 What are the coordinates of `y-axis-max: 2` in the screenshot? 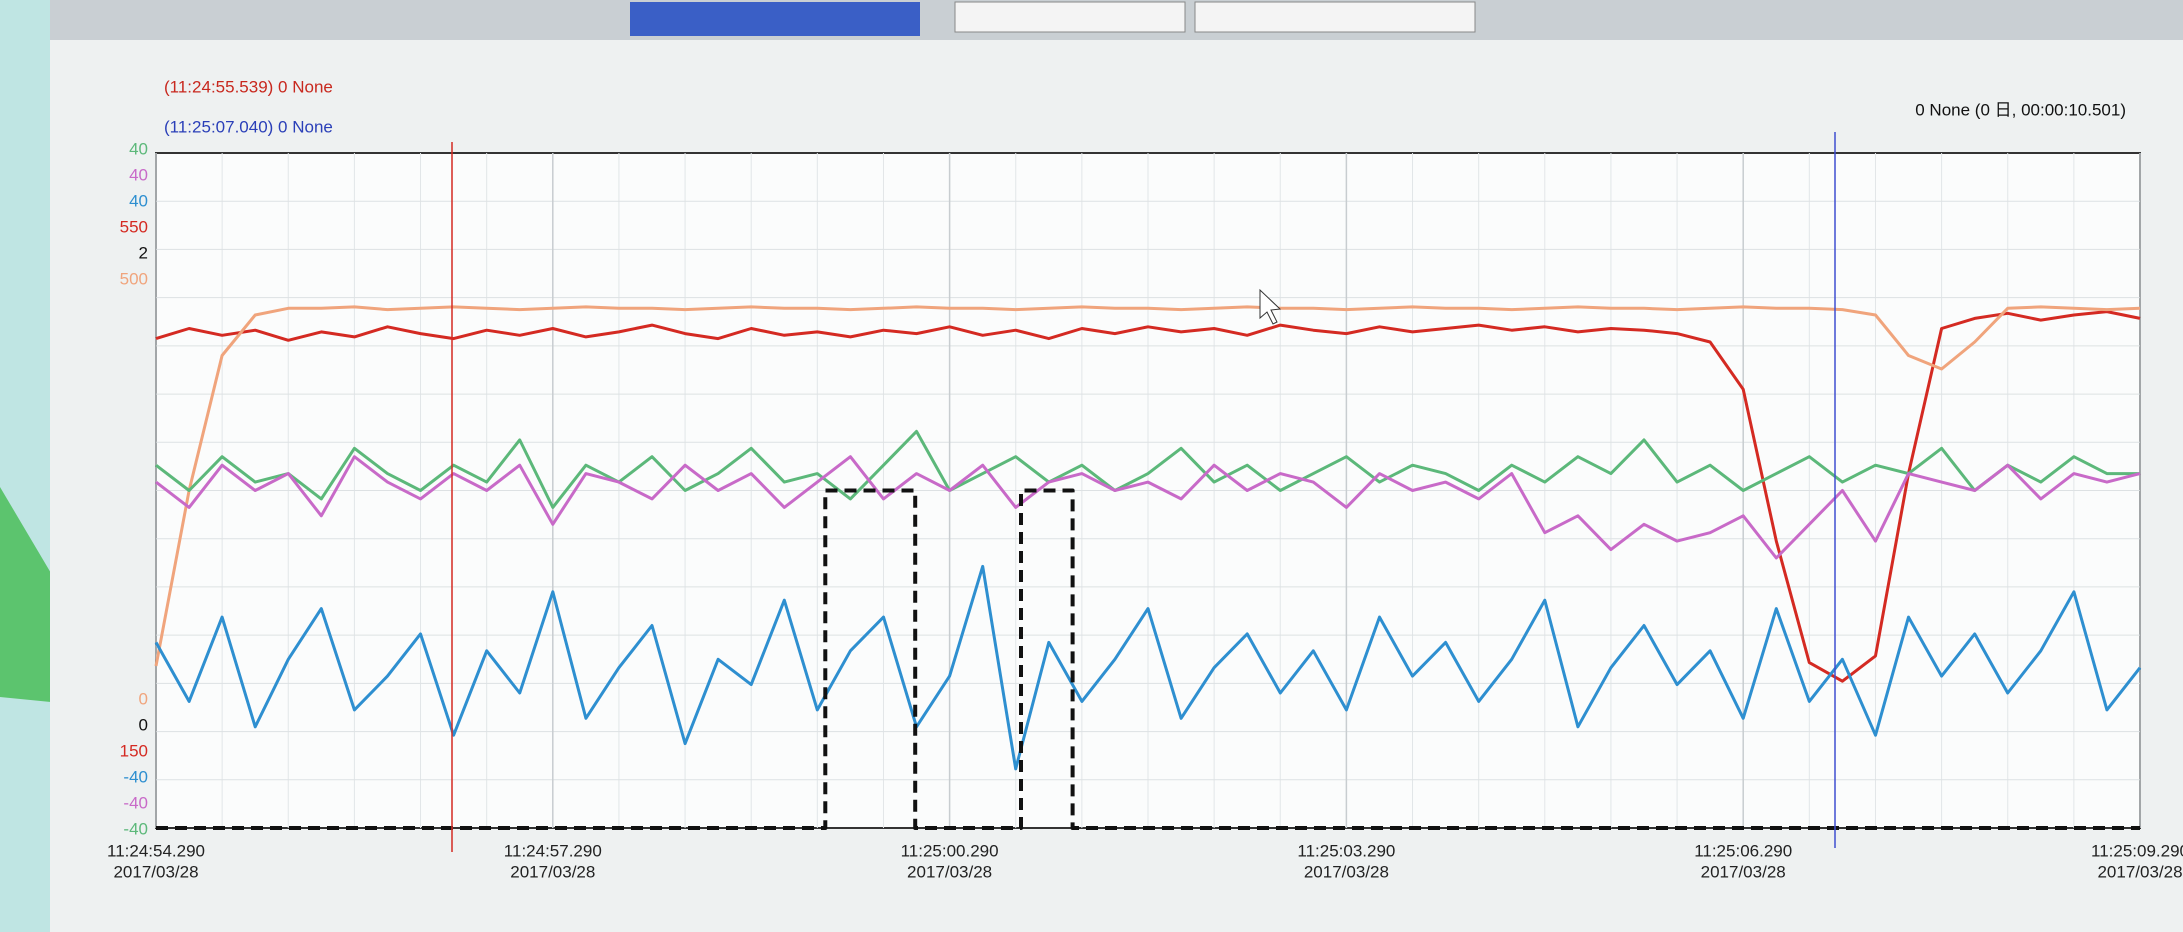 It's located at (143, 252).